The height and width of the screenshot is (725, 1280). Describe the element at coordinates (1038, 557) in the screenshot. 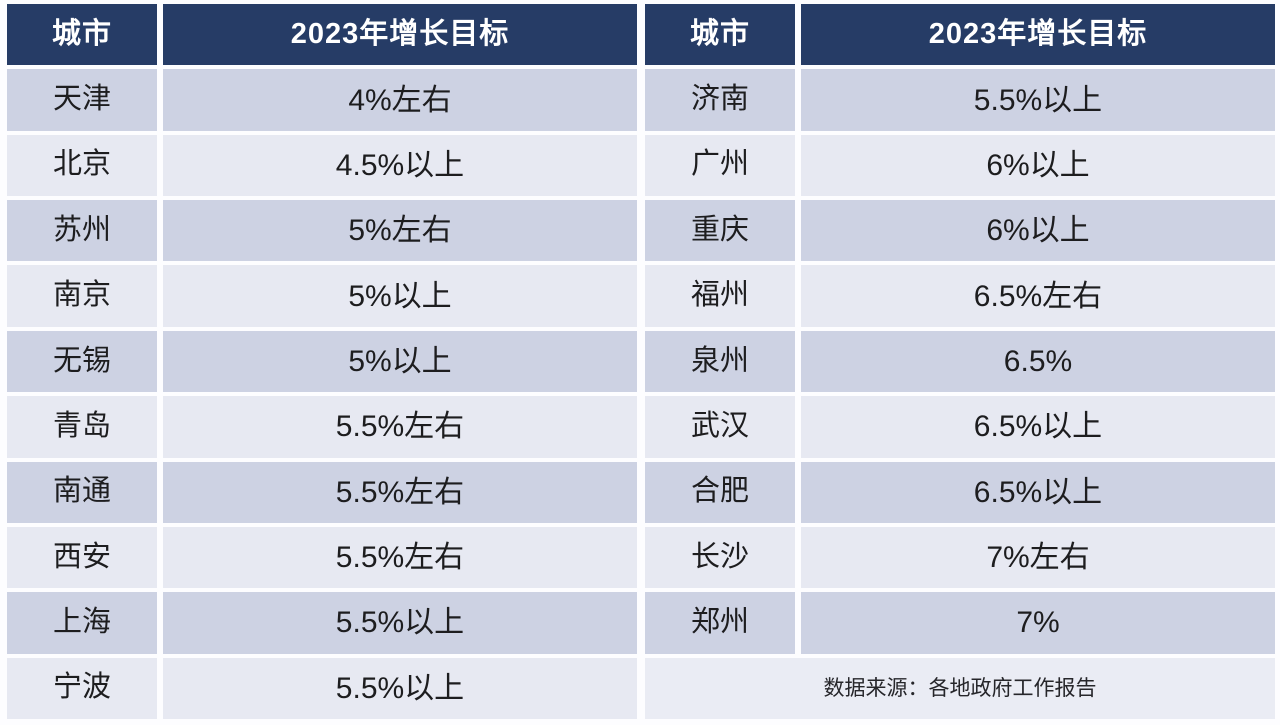

I see `right-row-target: 7%左右` at that location.